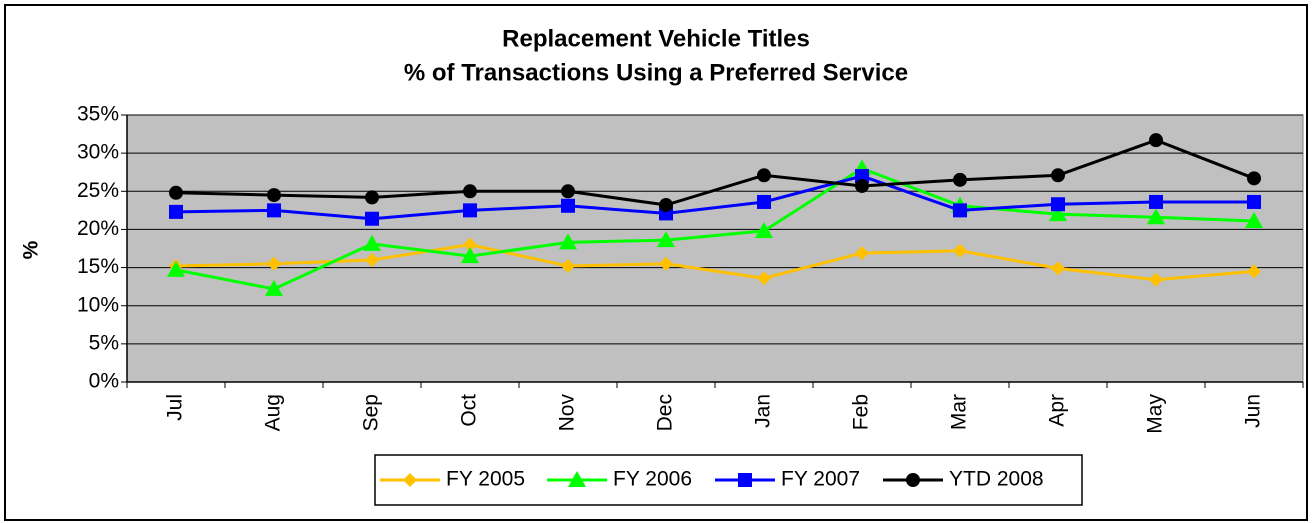  Describe the element at coordinates (175, 407) in the screenshot. I see `x-tick-label: Jul` at that location.